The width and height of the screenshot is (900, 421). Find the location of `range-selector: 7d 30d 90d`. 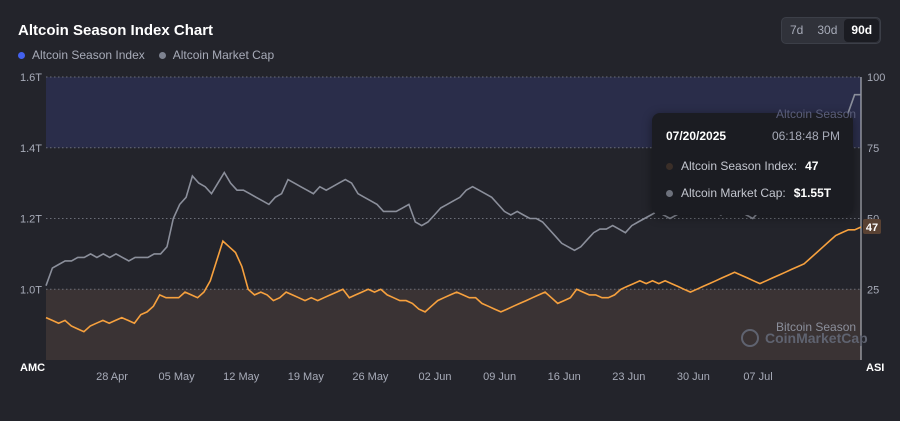

range-selector: 7d 30d 90d is located at coordinates (831, 30).